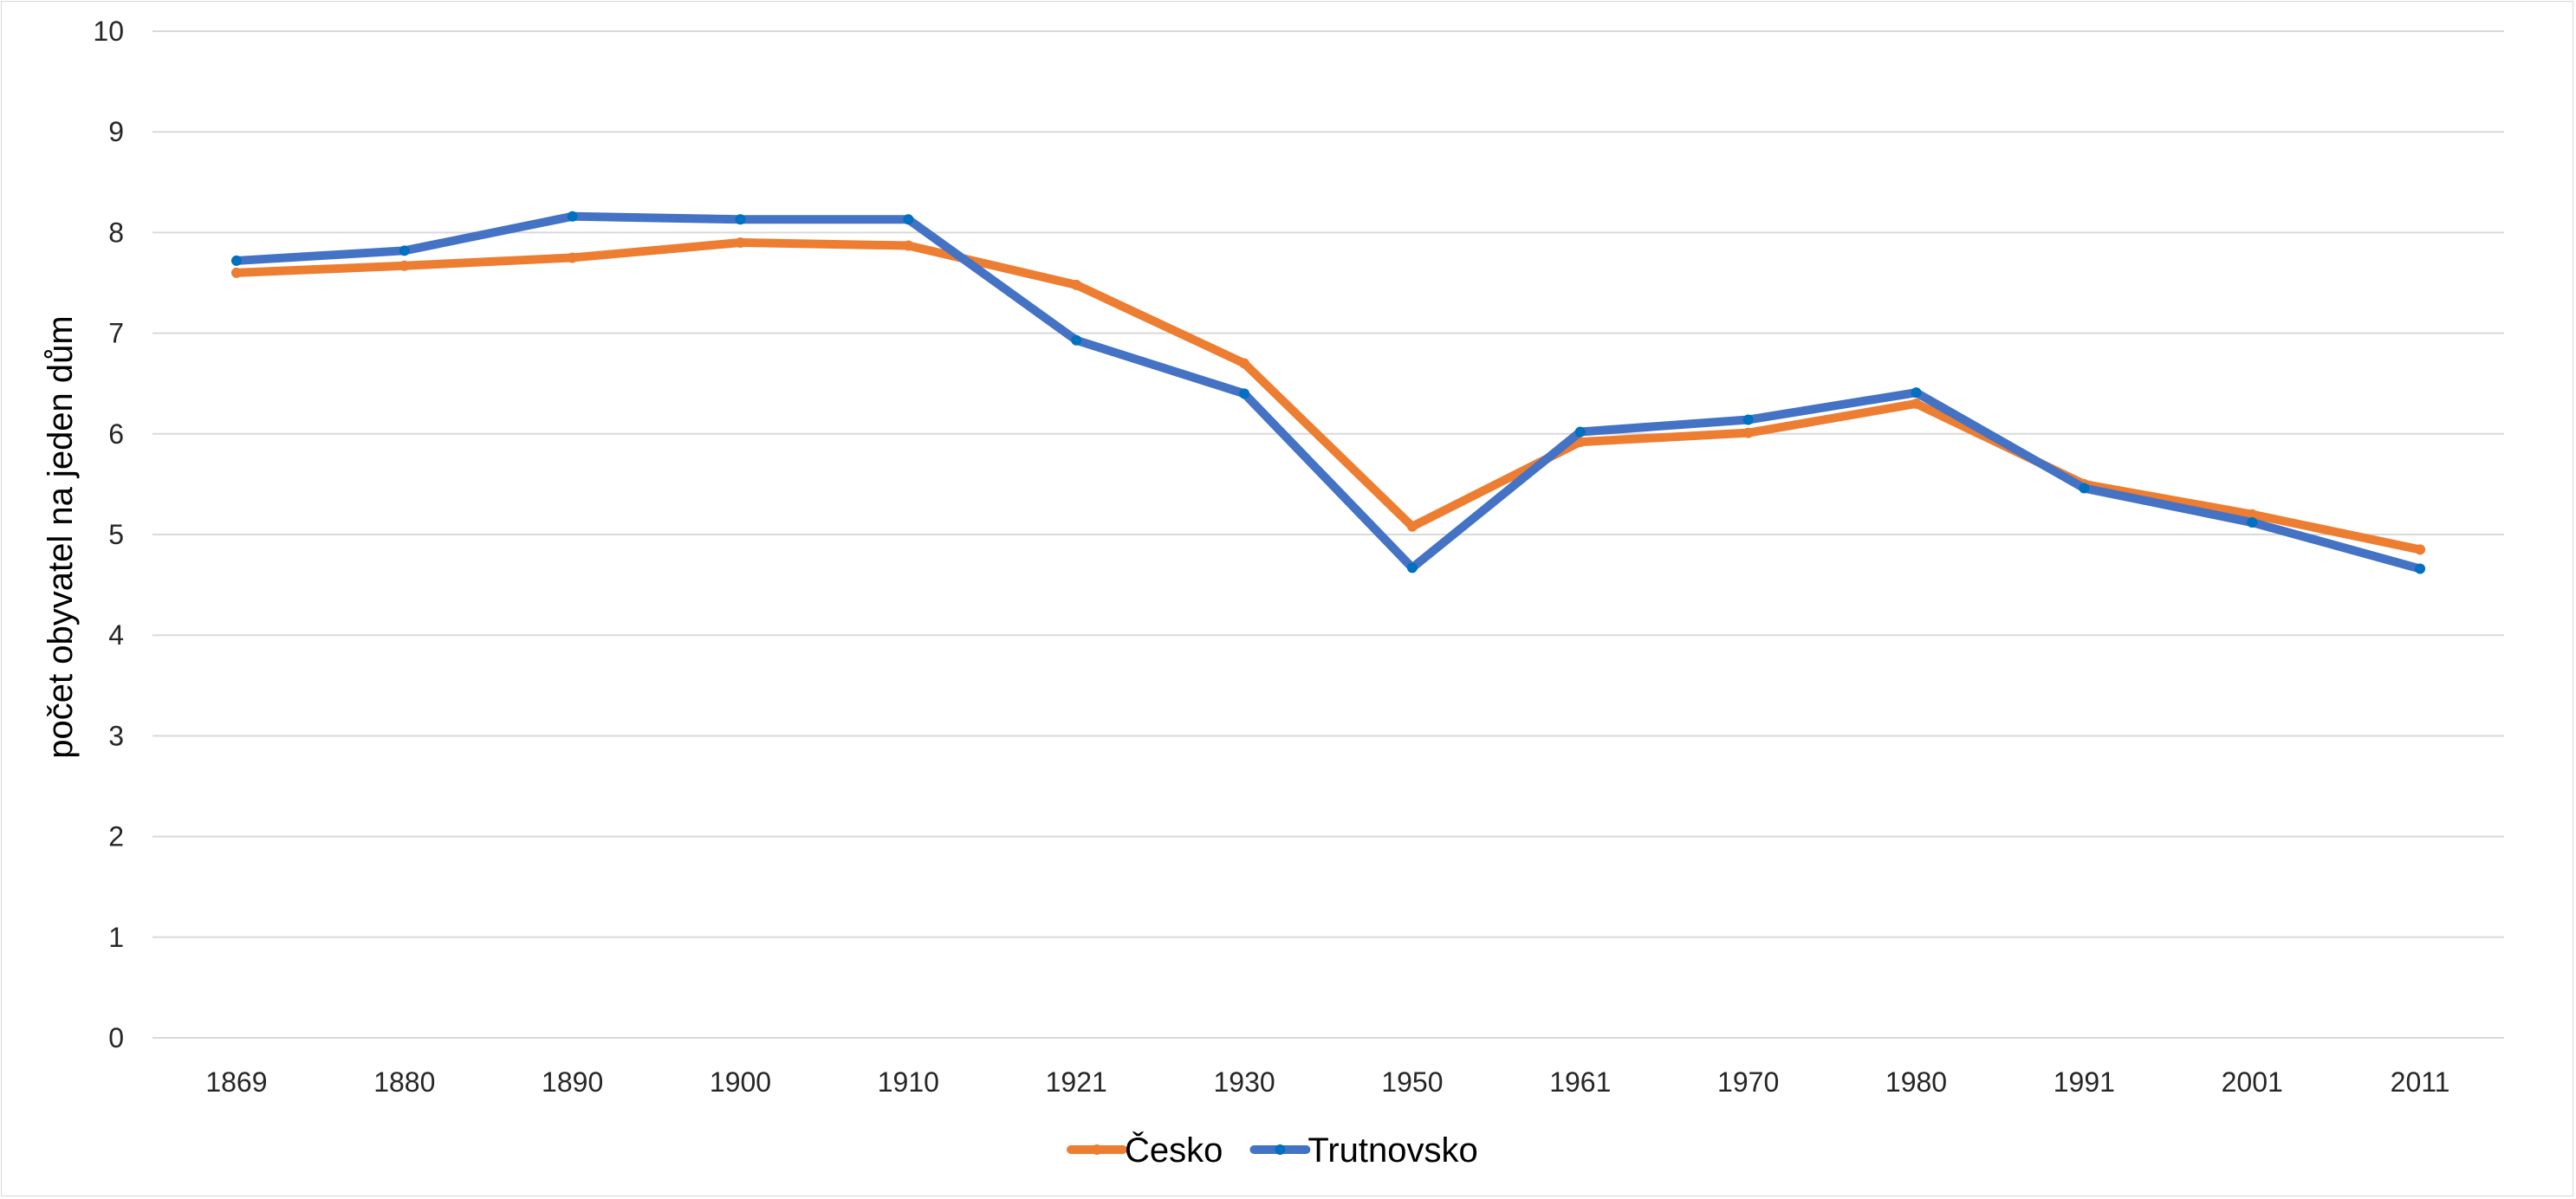 Image resolution: width=2576 pixels, height=1199 pixels. I want to click on y-tick-label: 6, so click(116, 434).